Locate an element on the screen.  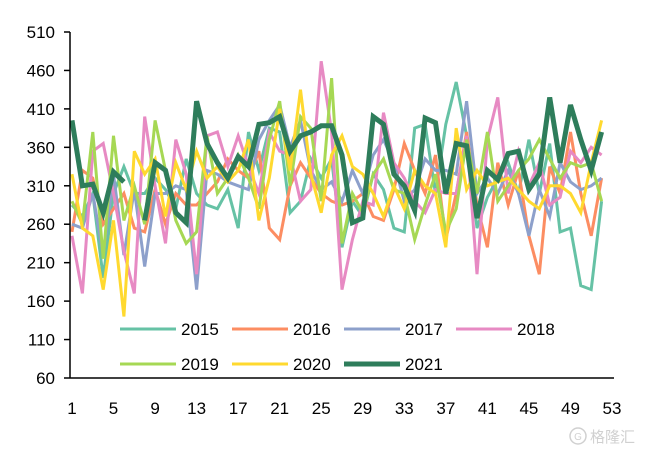
y-axis-ticks: 60 110 160 210 260 310 360 410 460 510 is located at coordinates (48, 205).